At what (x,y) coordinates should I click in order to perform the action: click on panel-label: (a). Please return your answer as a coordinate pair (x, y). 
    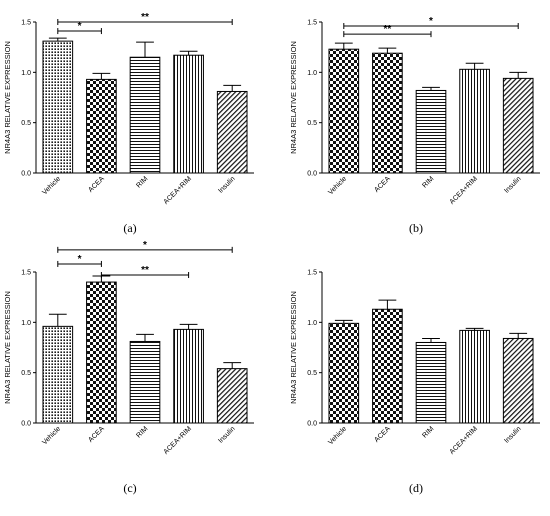
    Looking at the image, I should click on (129, 228).